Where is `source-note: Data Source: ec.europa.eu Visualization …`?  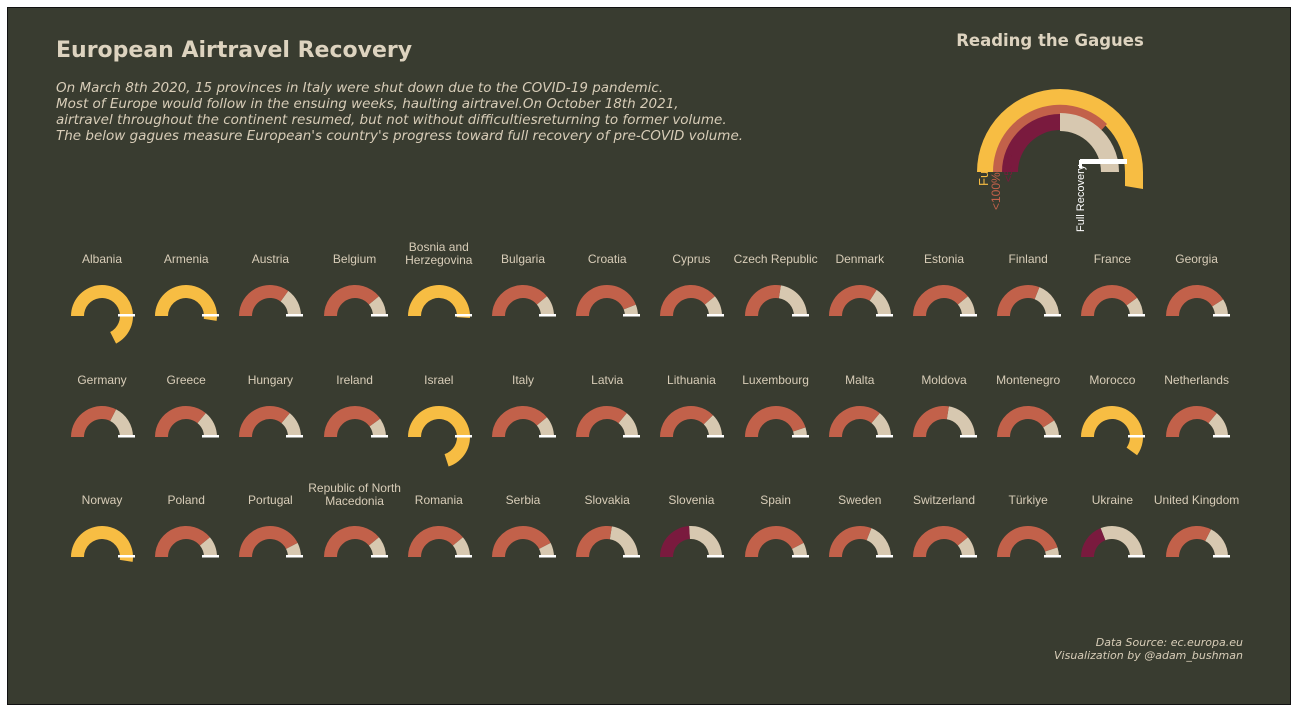
source-note: Data Source: ec.europa.eu Visualization … is located at coordinates (1148, 649).